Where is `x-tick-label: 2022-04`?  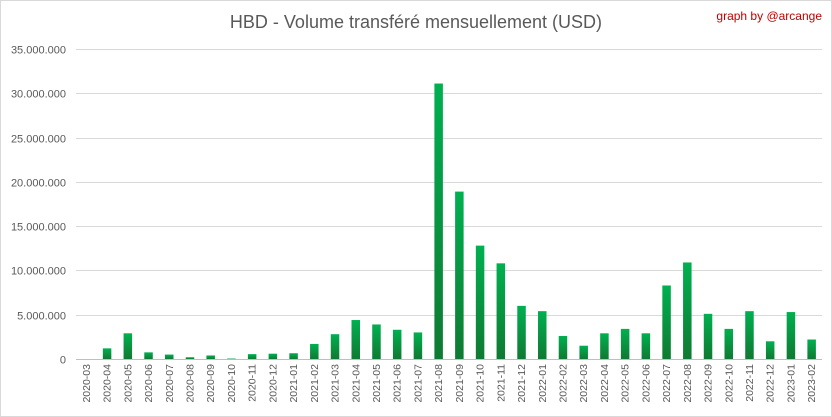
x-tick-label: 2022-04 is located at coordinates (605, 383).